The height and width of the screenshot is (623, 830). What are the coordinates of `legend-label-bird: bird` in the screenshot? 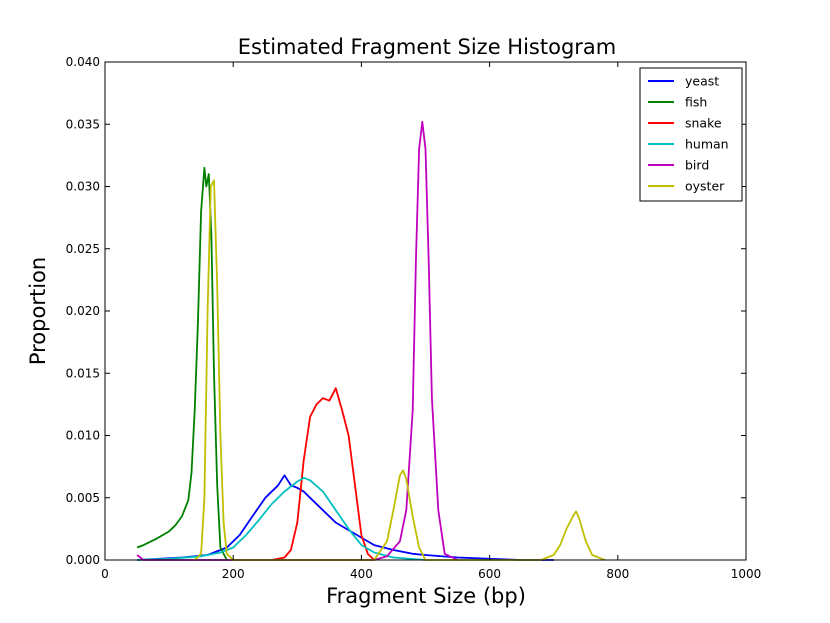 It's located at (697, 165).